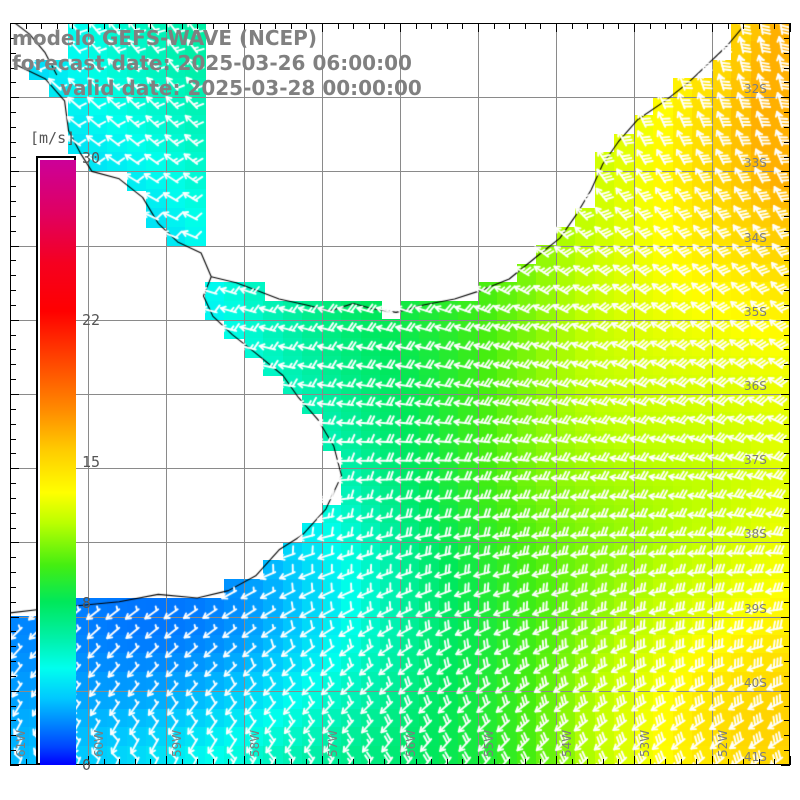 The height and width of the screenshot is (800, 800). I want to click on lat-label-36s: 36S, so click(755, 386).